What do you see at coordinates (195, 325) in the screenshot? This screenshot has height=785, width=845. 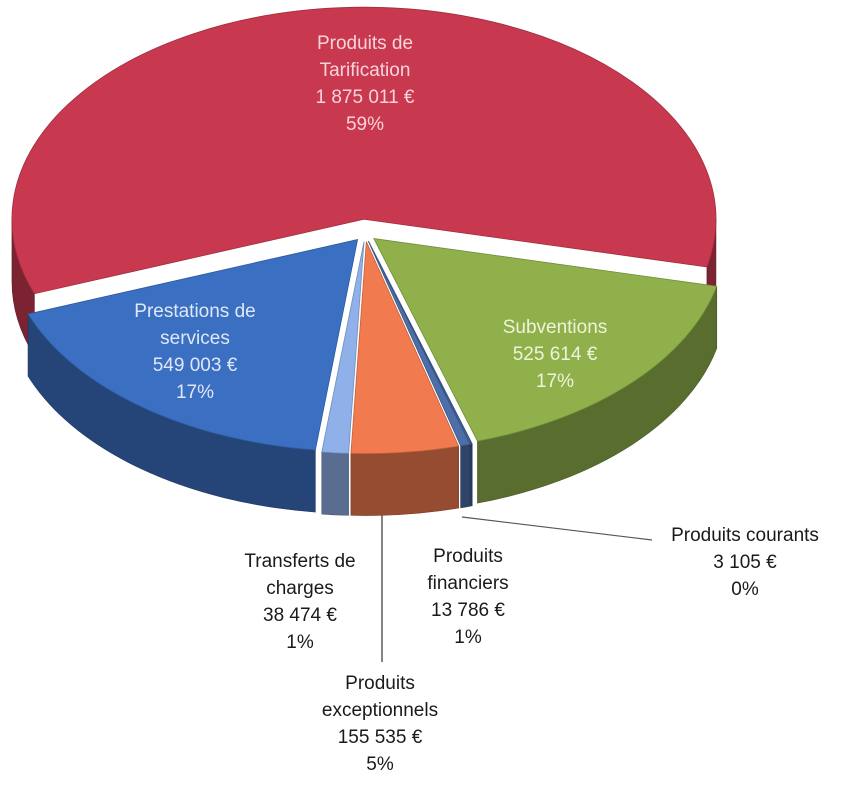 I see `slice-name: Prestations de services` at bounding box center [195, 325].